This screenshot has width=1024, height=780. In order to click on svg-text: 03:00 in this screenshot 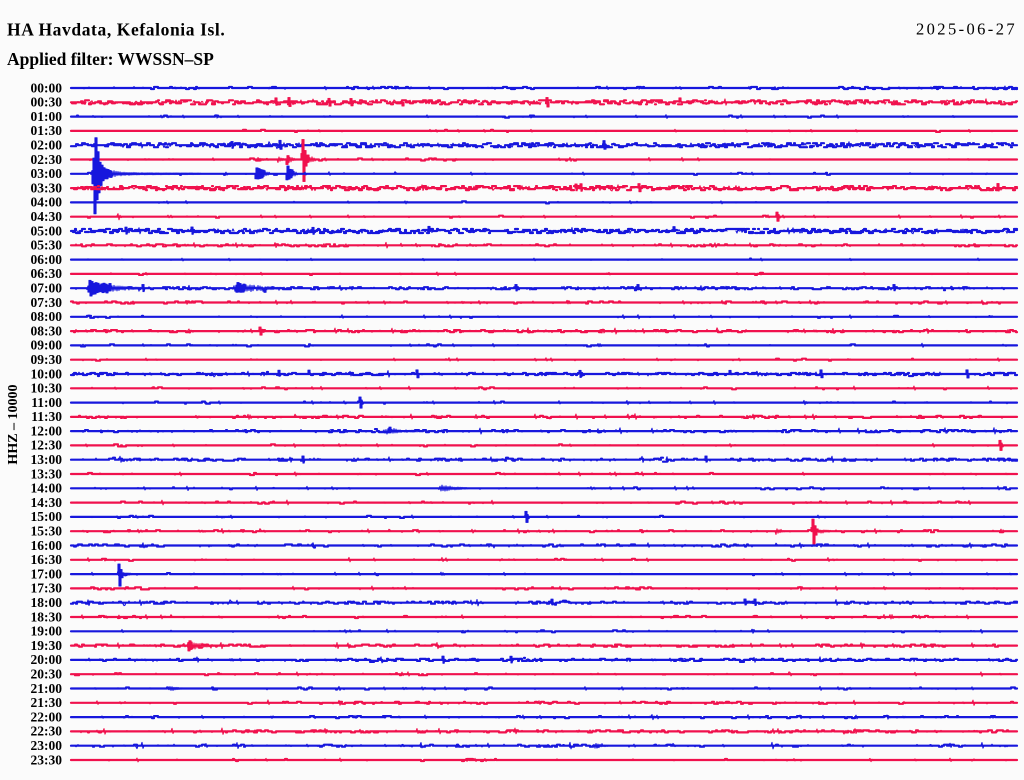, I will do `click(47, 173)`.